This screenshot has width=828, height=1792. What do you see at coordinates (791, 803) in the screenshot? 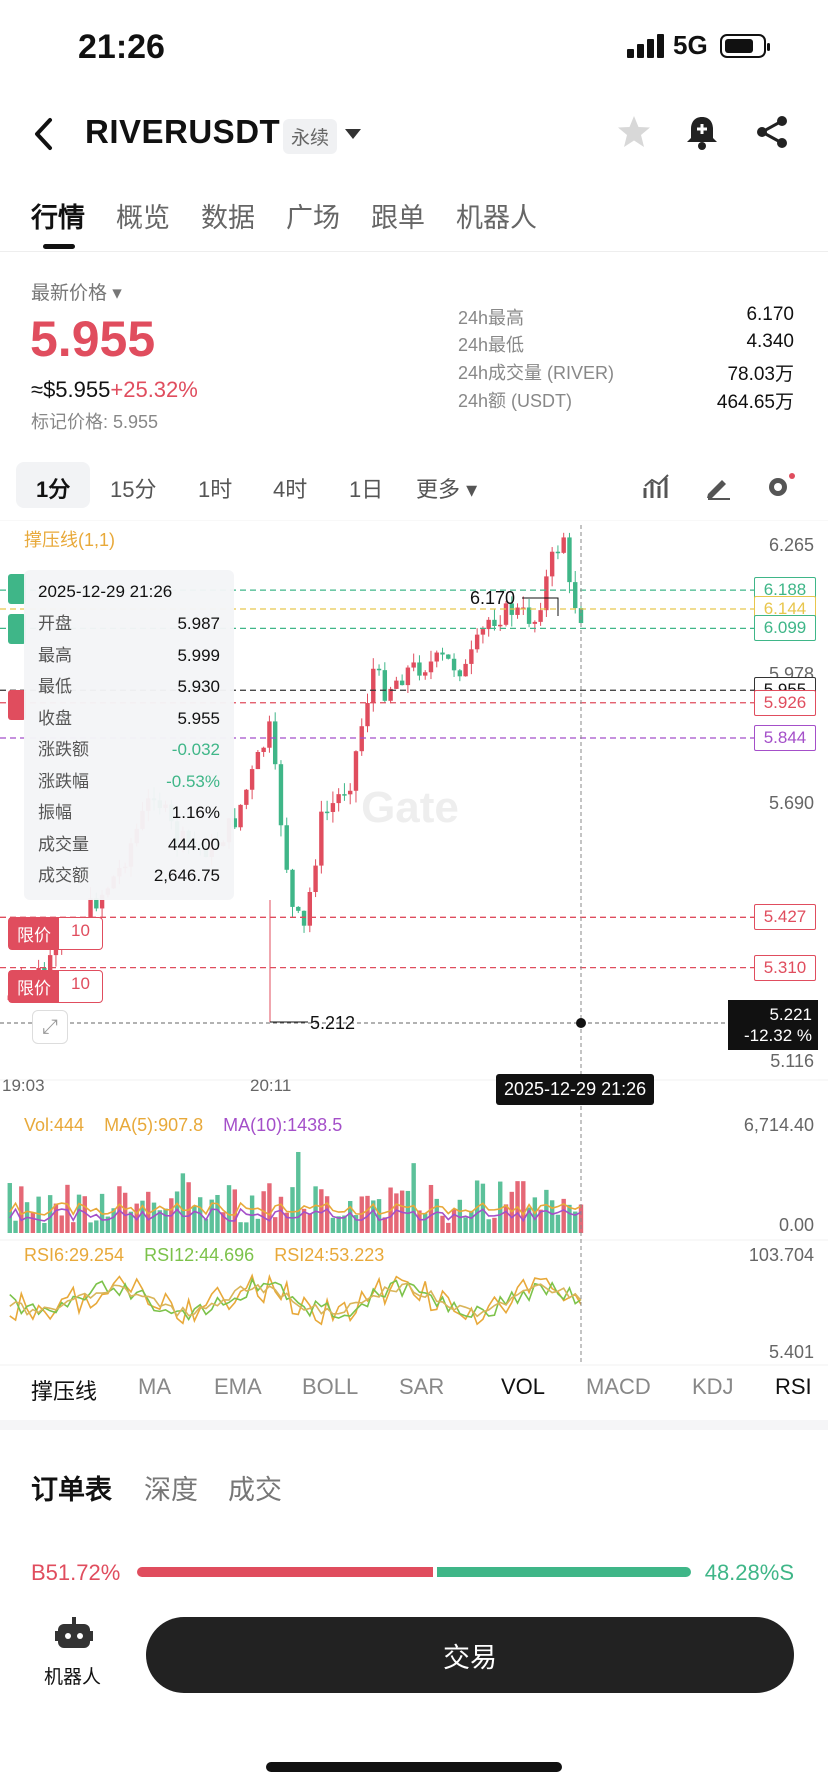
I see `y-tick-2: 5.690` at bounding box center [791, 803].